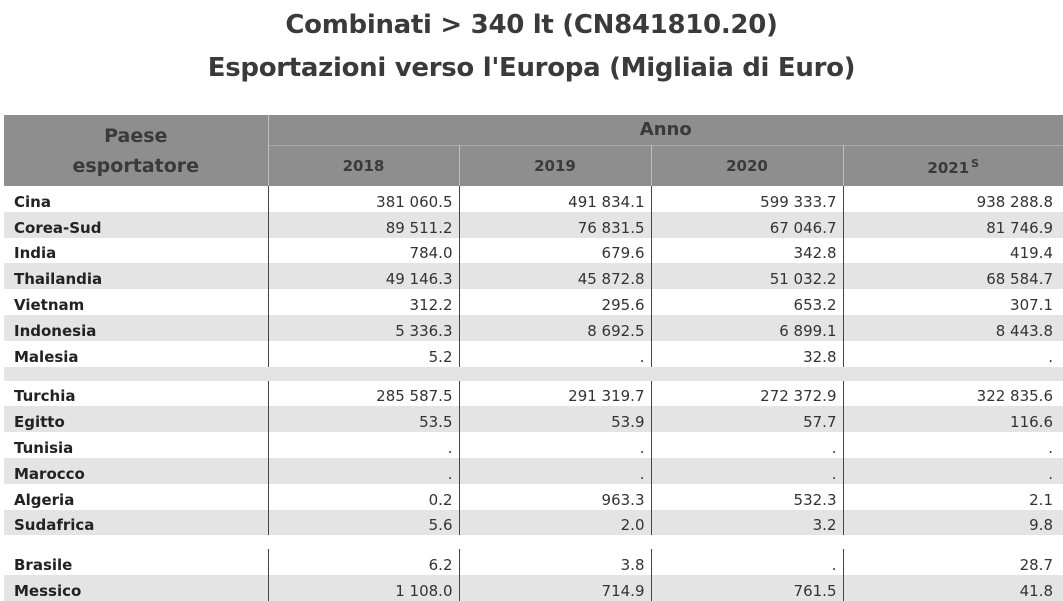  I want to click on country-cell: Tunisia, so click(44, 447).